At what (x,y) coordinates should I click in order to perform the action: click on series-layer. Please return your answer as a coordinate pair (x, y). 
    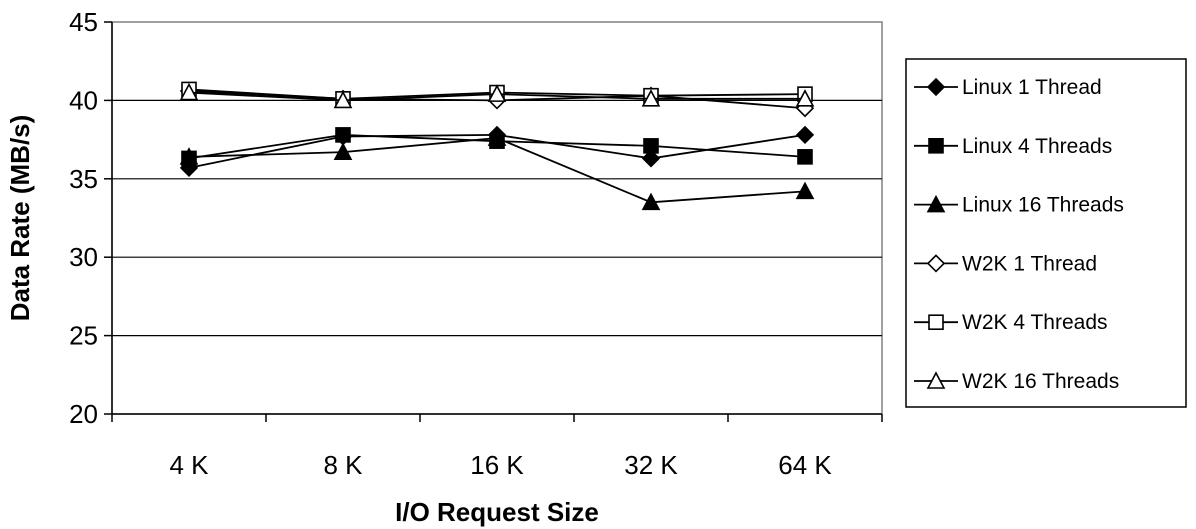
    Looking at the image, I should click on (497, 146).